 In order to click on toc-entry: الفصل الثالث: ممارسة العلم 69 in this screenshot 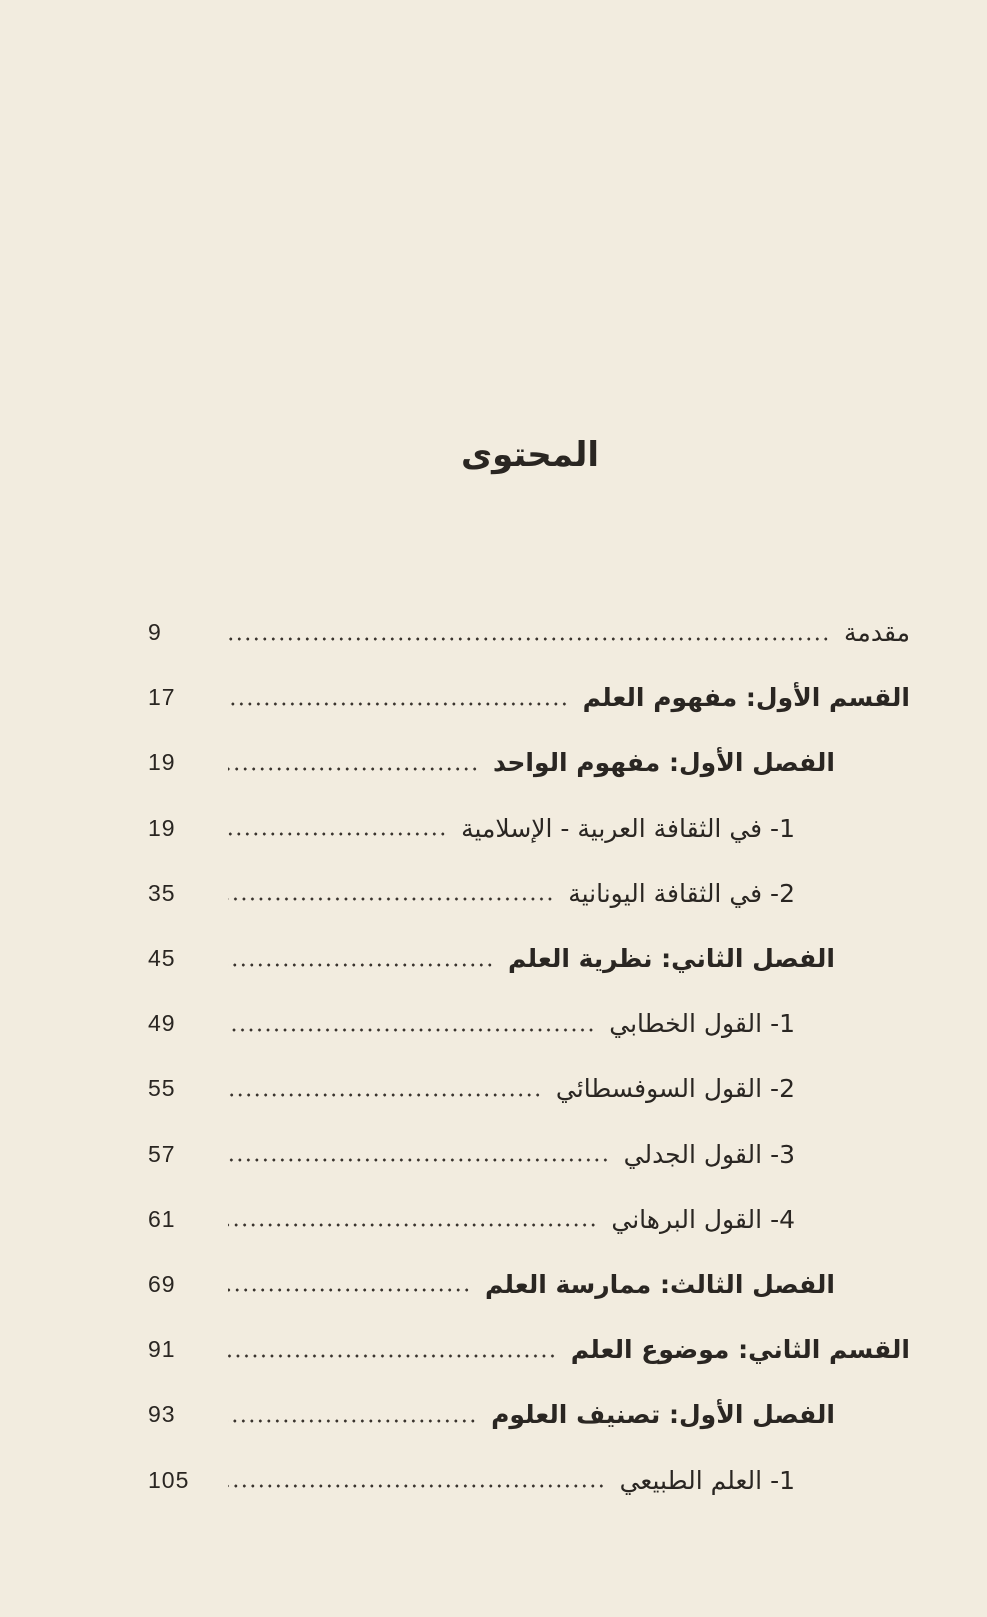, I will do `click(529, 1284)`.